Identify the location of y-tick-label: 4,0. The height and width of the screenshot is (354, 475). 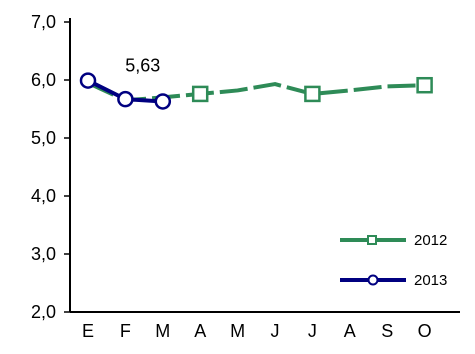
(43, 196).